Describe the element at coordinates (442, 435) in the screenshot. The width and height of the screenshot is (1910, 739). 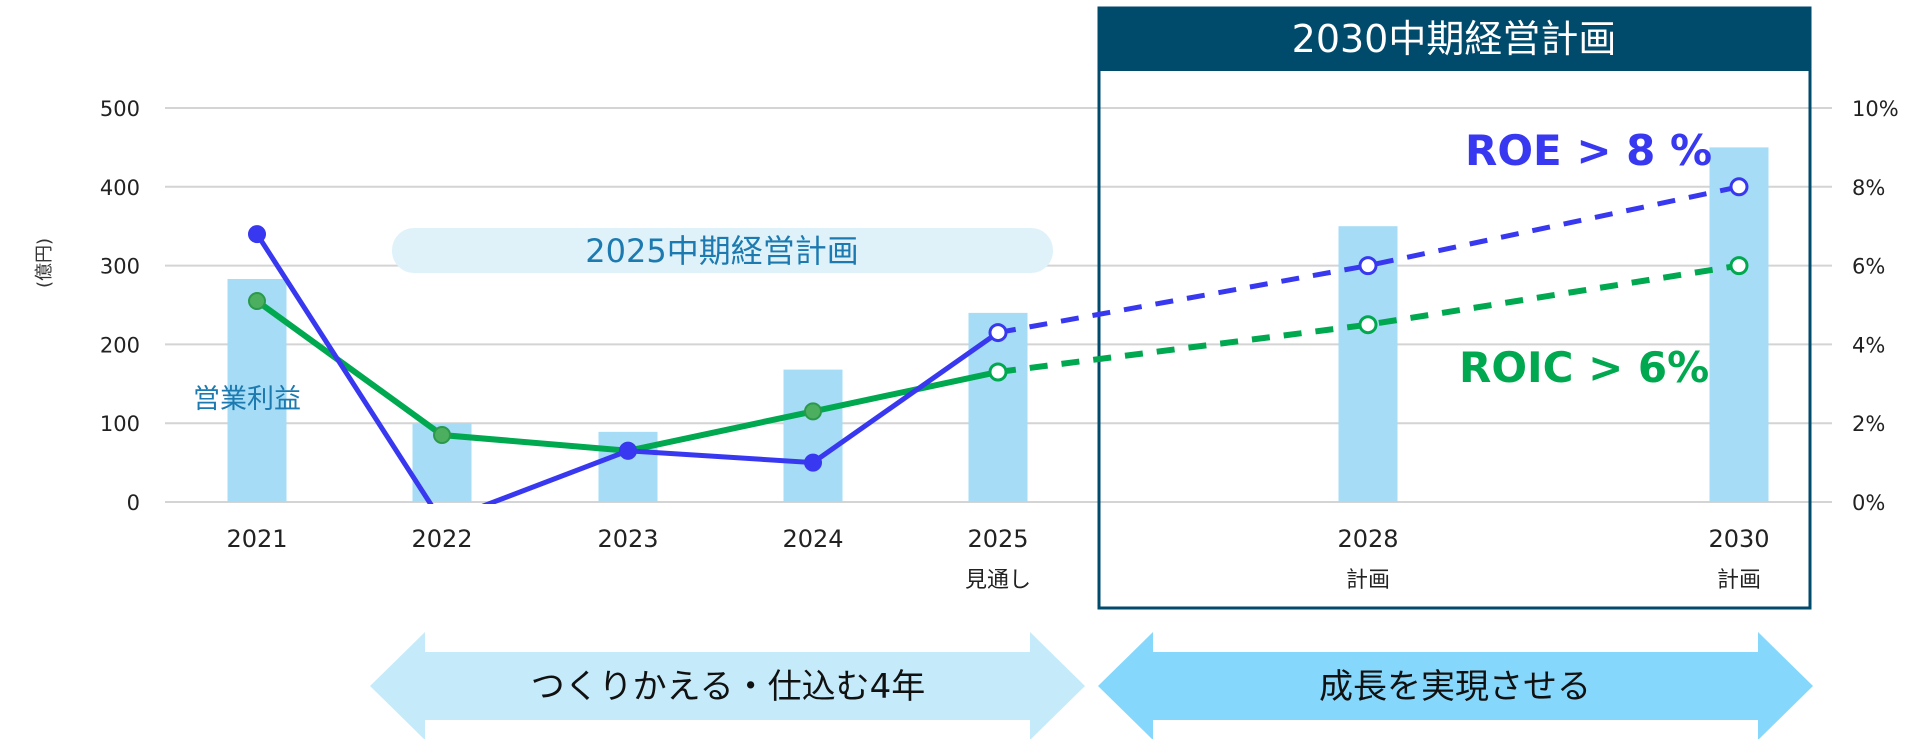
I see `roic-point-2022` at that location.